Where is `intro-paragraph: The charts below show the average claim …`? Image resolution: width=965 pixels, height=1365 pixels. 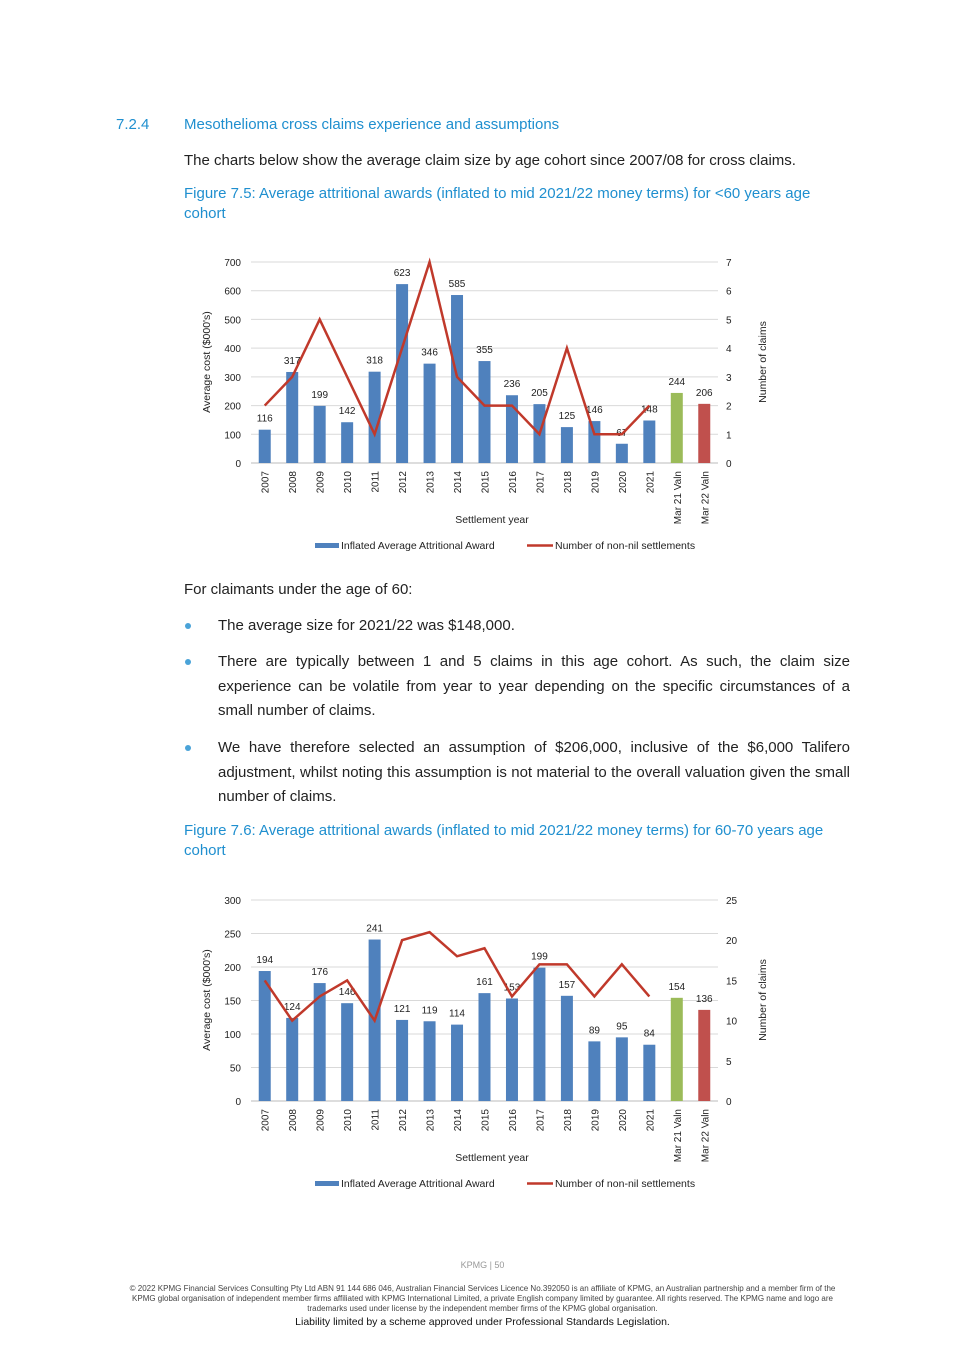 intro-paragraph: The charts below show the average claim … is located at coordinates (490, 160).